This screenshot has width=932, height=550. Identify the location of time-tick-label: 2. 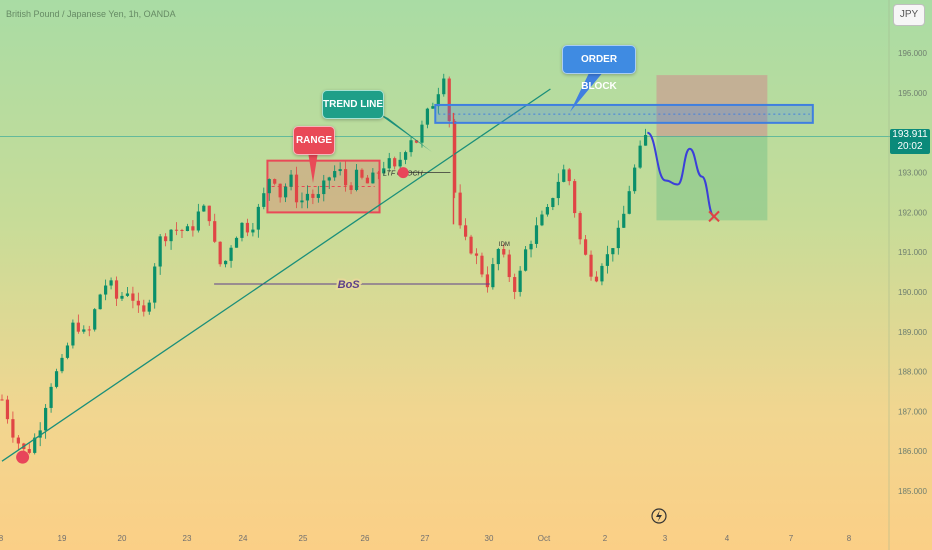
(605, 538).